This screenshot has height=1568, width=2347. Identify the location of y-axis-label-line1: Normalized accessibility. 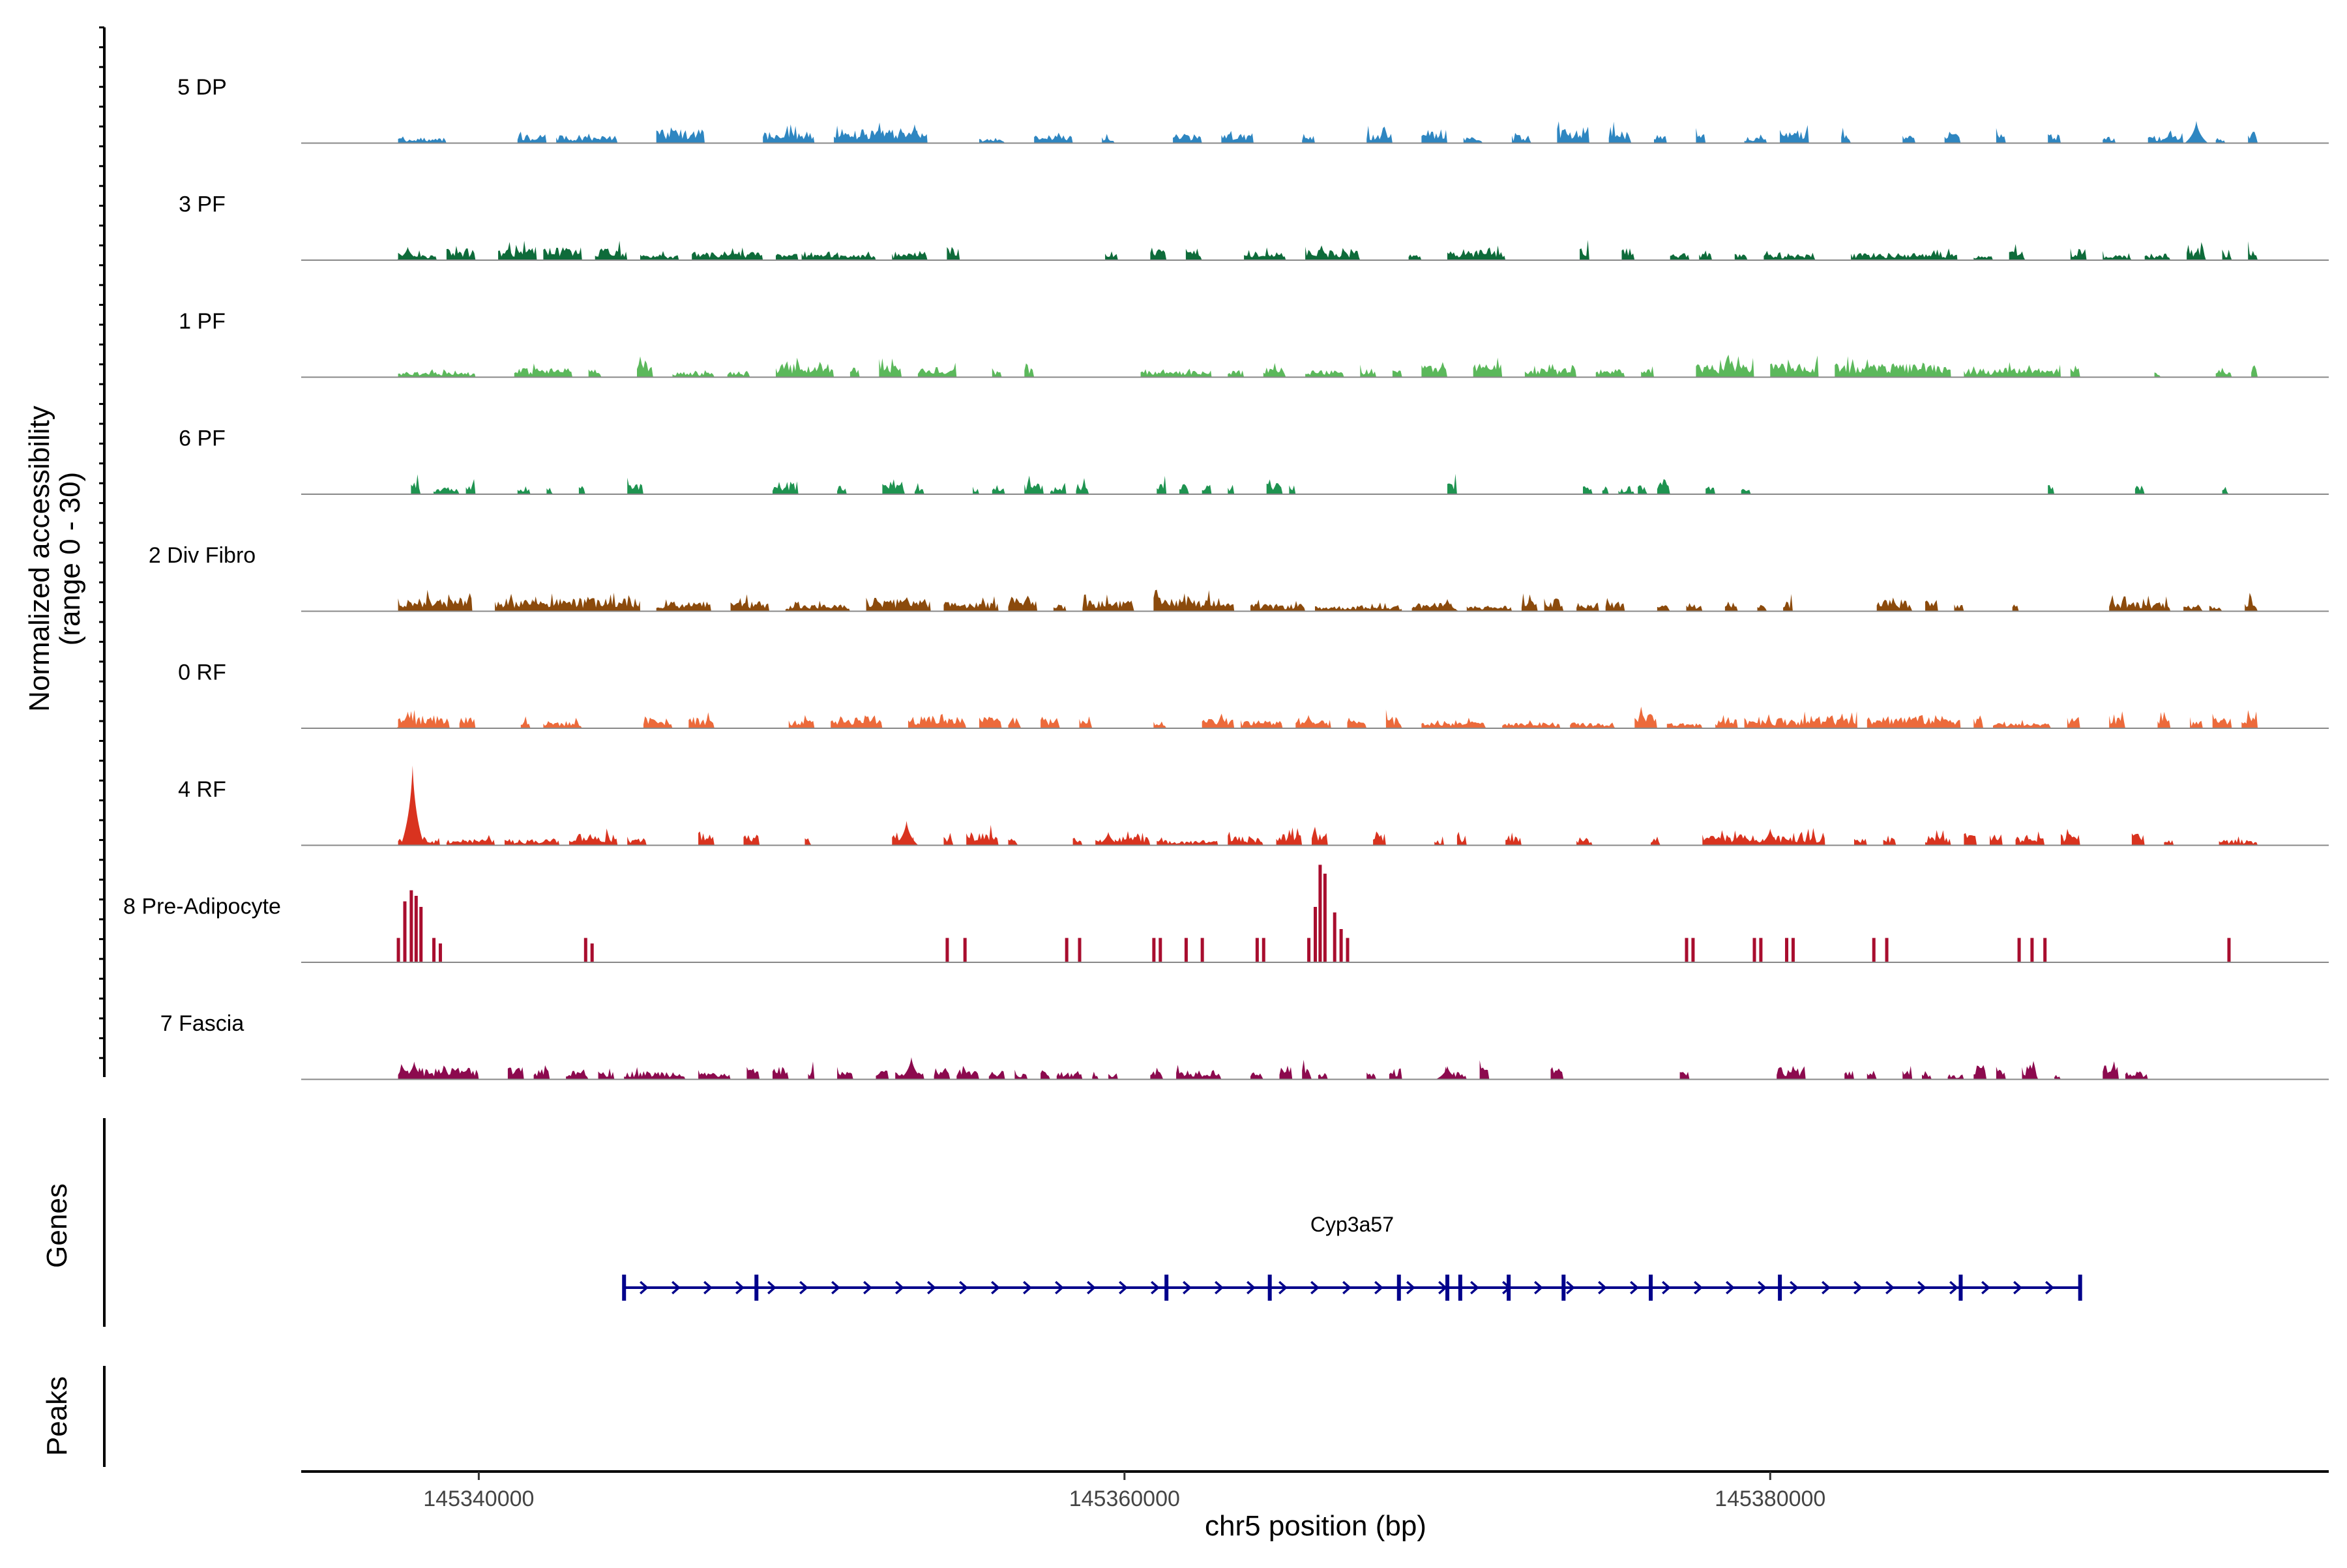
(39, 559).